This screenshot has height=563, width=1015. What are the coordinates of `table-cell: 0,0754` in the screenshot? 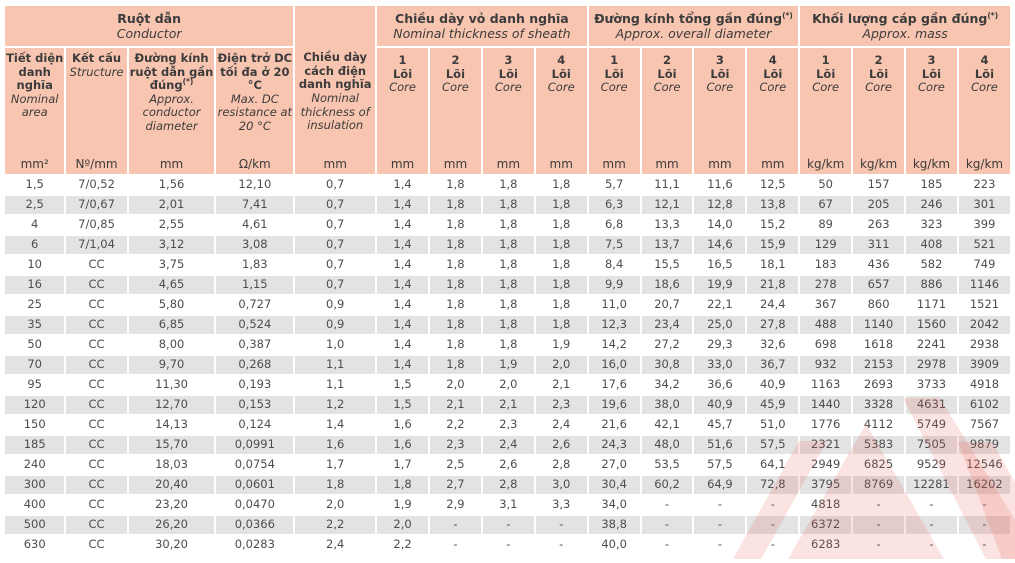 It's located at (255, 465).